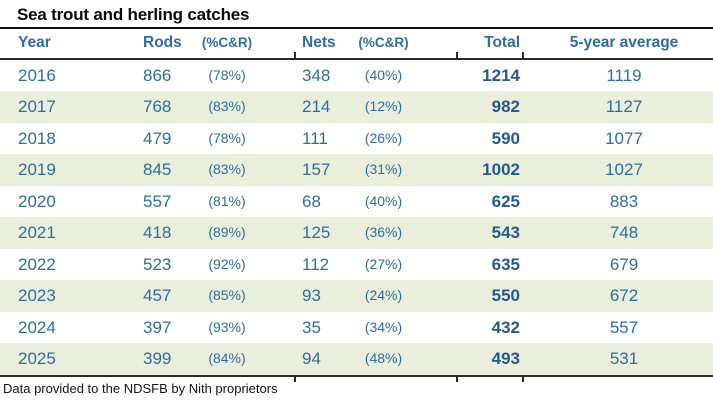 The image size is (713, 403). Describe the element at coordinates (501, 75) in the screenshot. I see `cell-total: 1214` at that location.